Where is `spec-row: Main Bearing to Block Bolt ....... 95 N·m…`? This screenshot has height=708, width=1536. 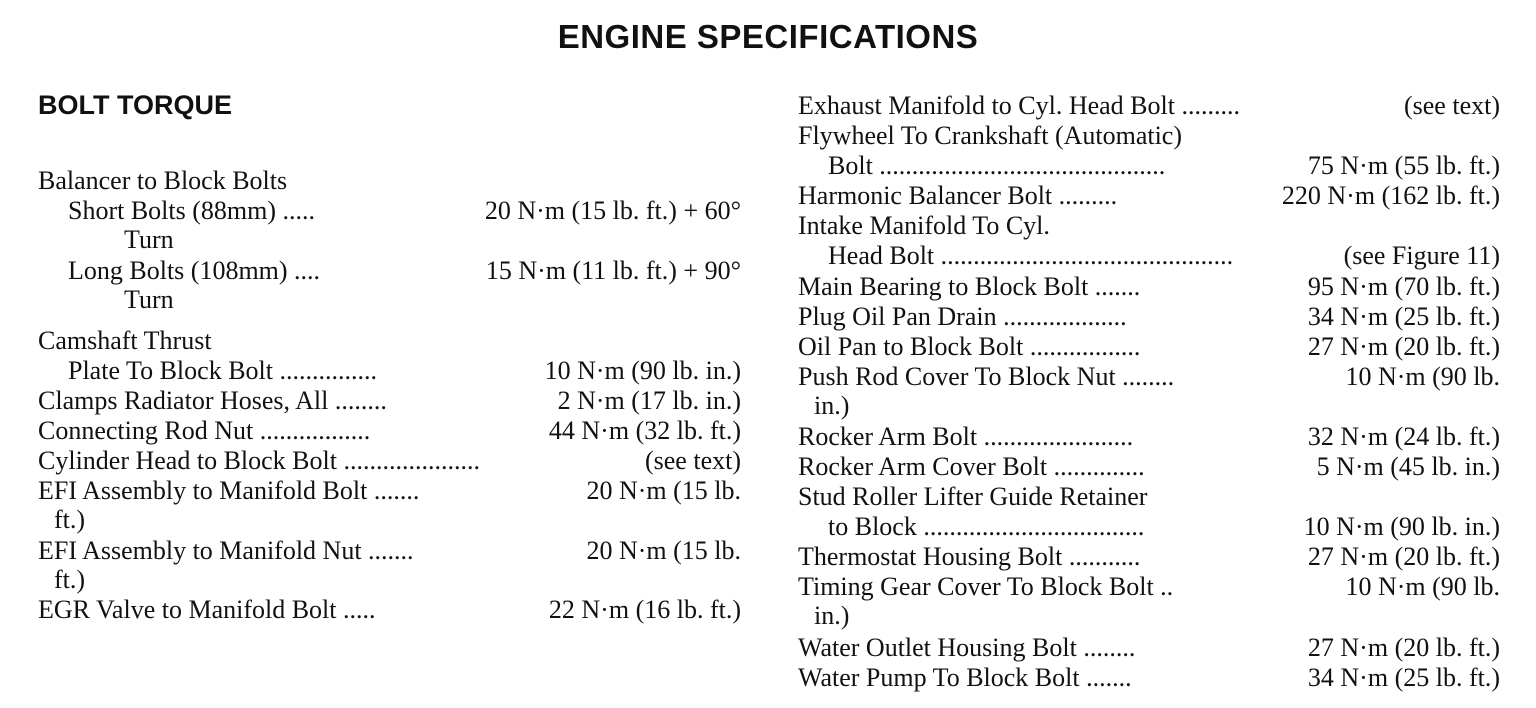 spec-row: Main Bearing to Block Bolt ....... 95 N·m… is located at coordinates (1149, 287).